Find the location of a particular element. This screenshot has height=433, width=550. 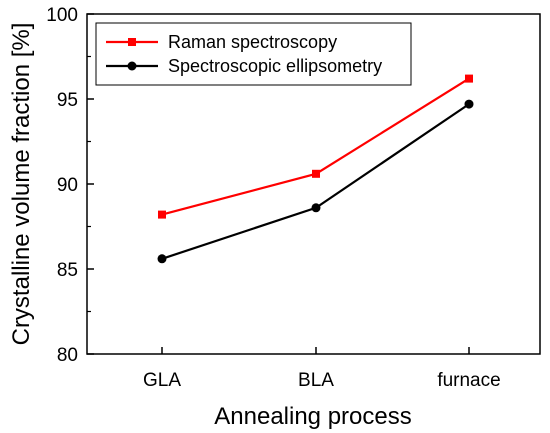

x-axis-title: Annealing process is located at coordinates (312, 416).